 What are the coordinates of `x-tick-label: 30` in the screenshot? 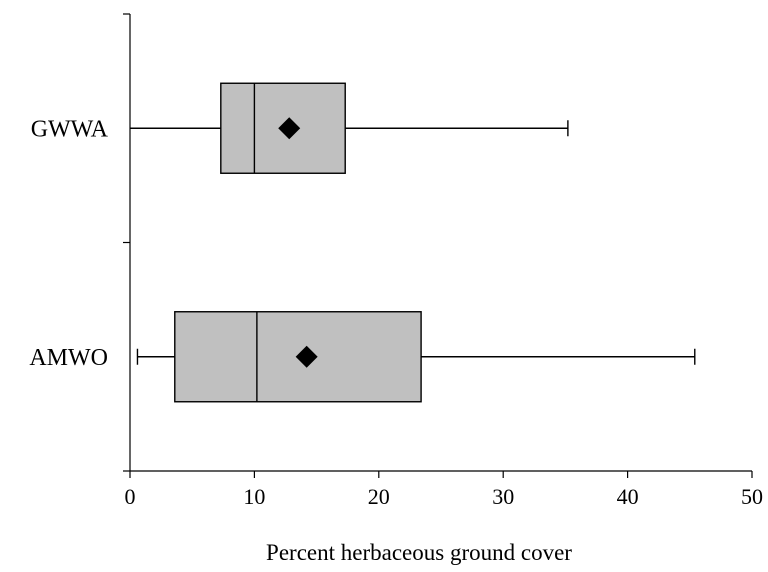 It's located at (503, 496).